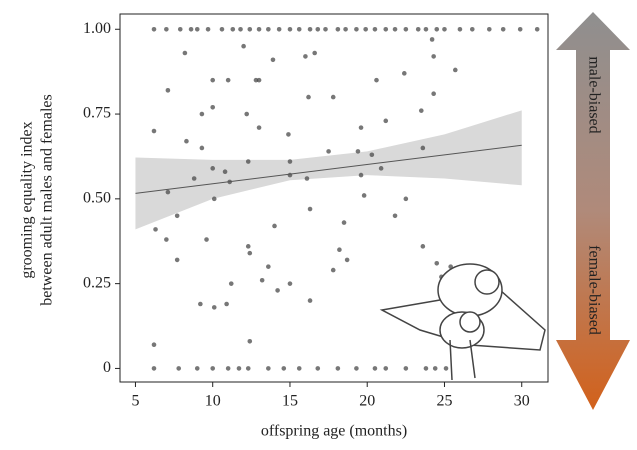  What do you see at coordinates (27, 199) in the screenshot?
I see `y-axis-label: grooming equality index` at bounding box center [27, 199].